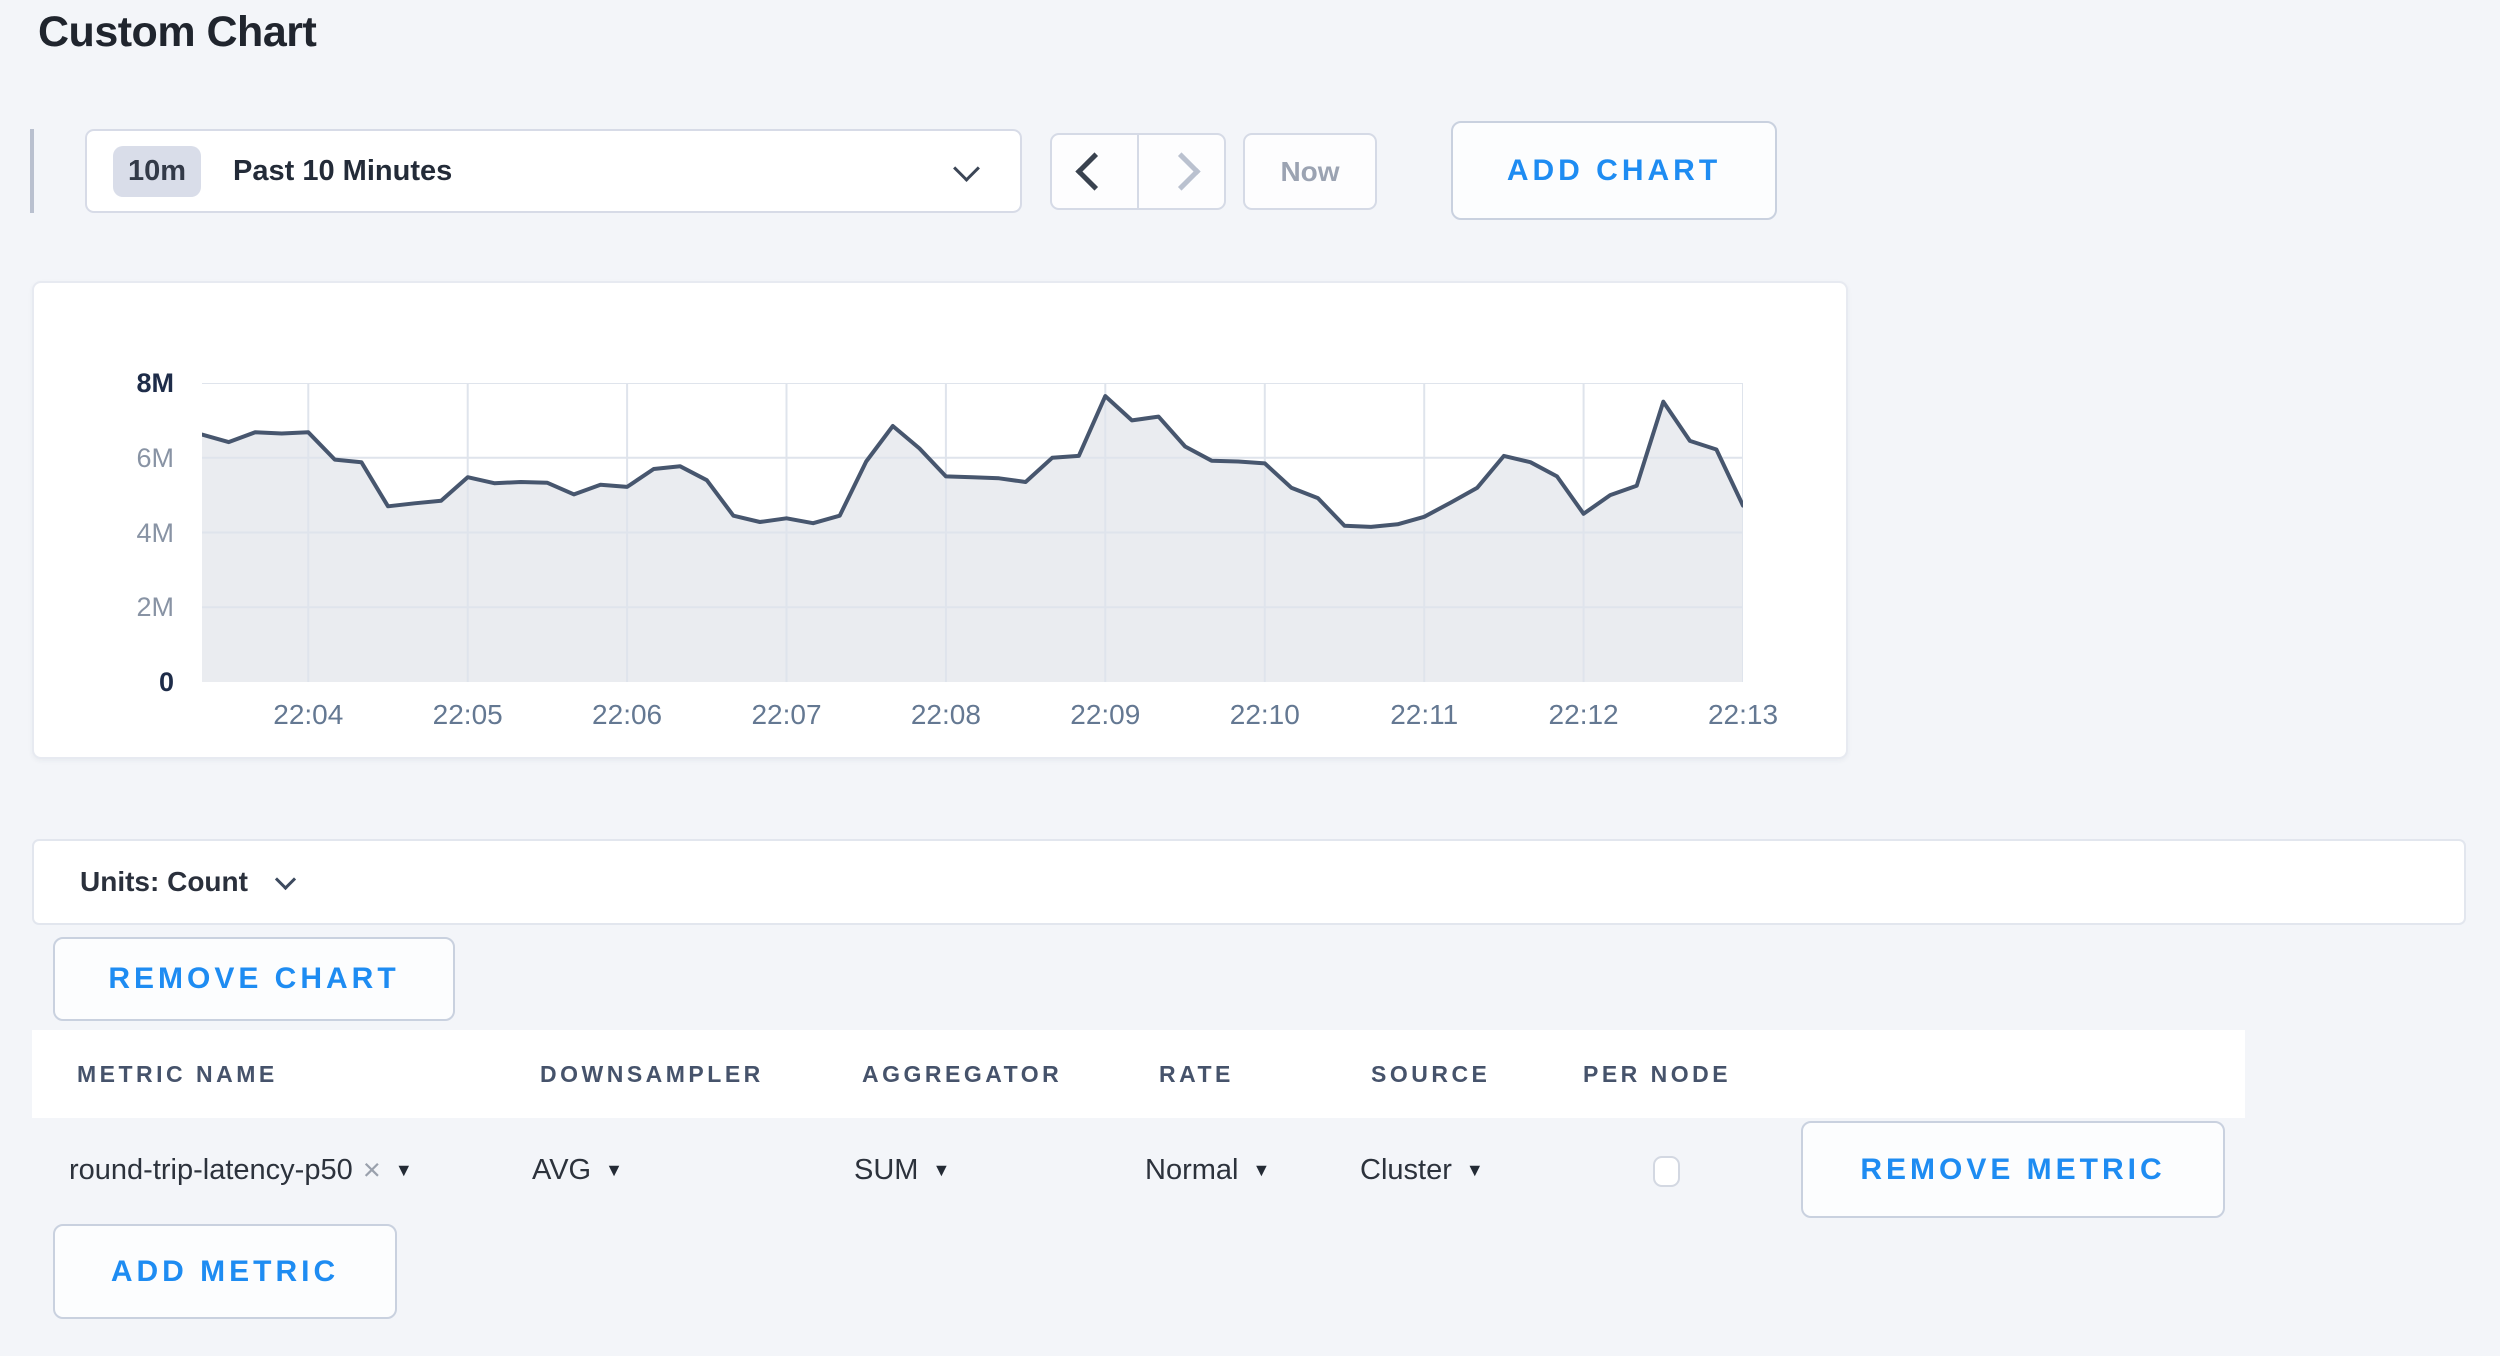  Describe the element at coordinates (1743, 714) in the screenshot. I see `x-axis-tick-label: 22:13` at that location.